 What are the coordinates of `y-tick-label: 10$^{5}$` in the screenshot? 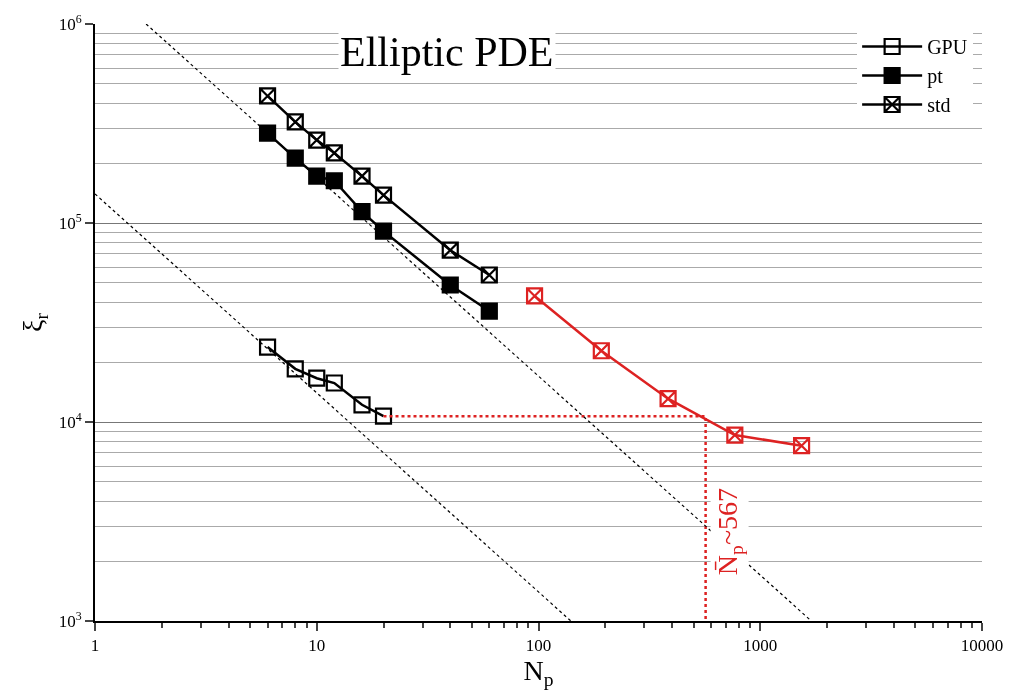 It's located at (70, 221).